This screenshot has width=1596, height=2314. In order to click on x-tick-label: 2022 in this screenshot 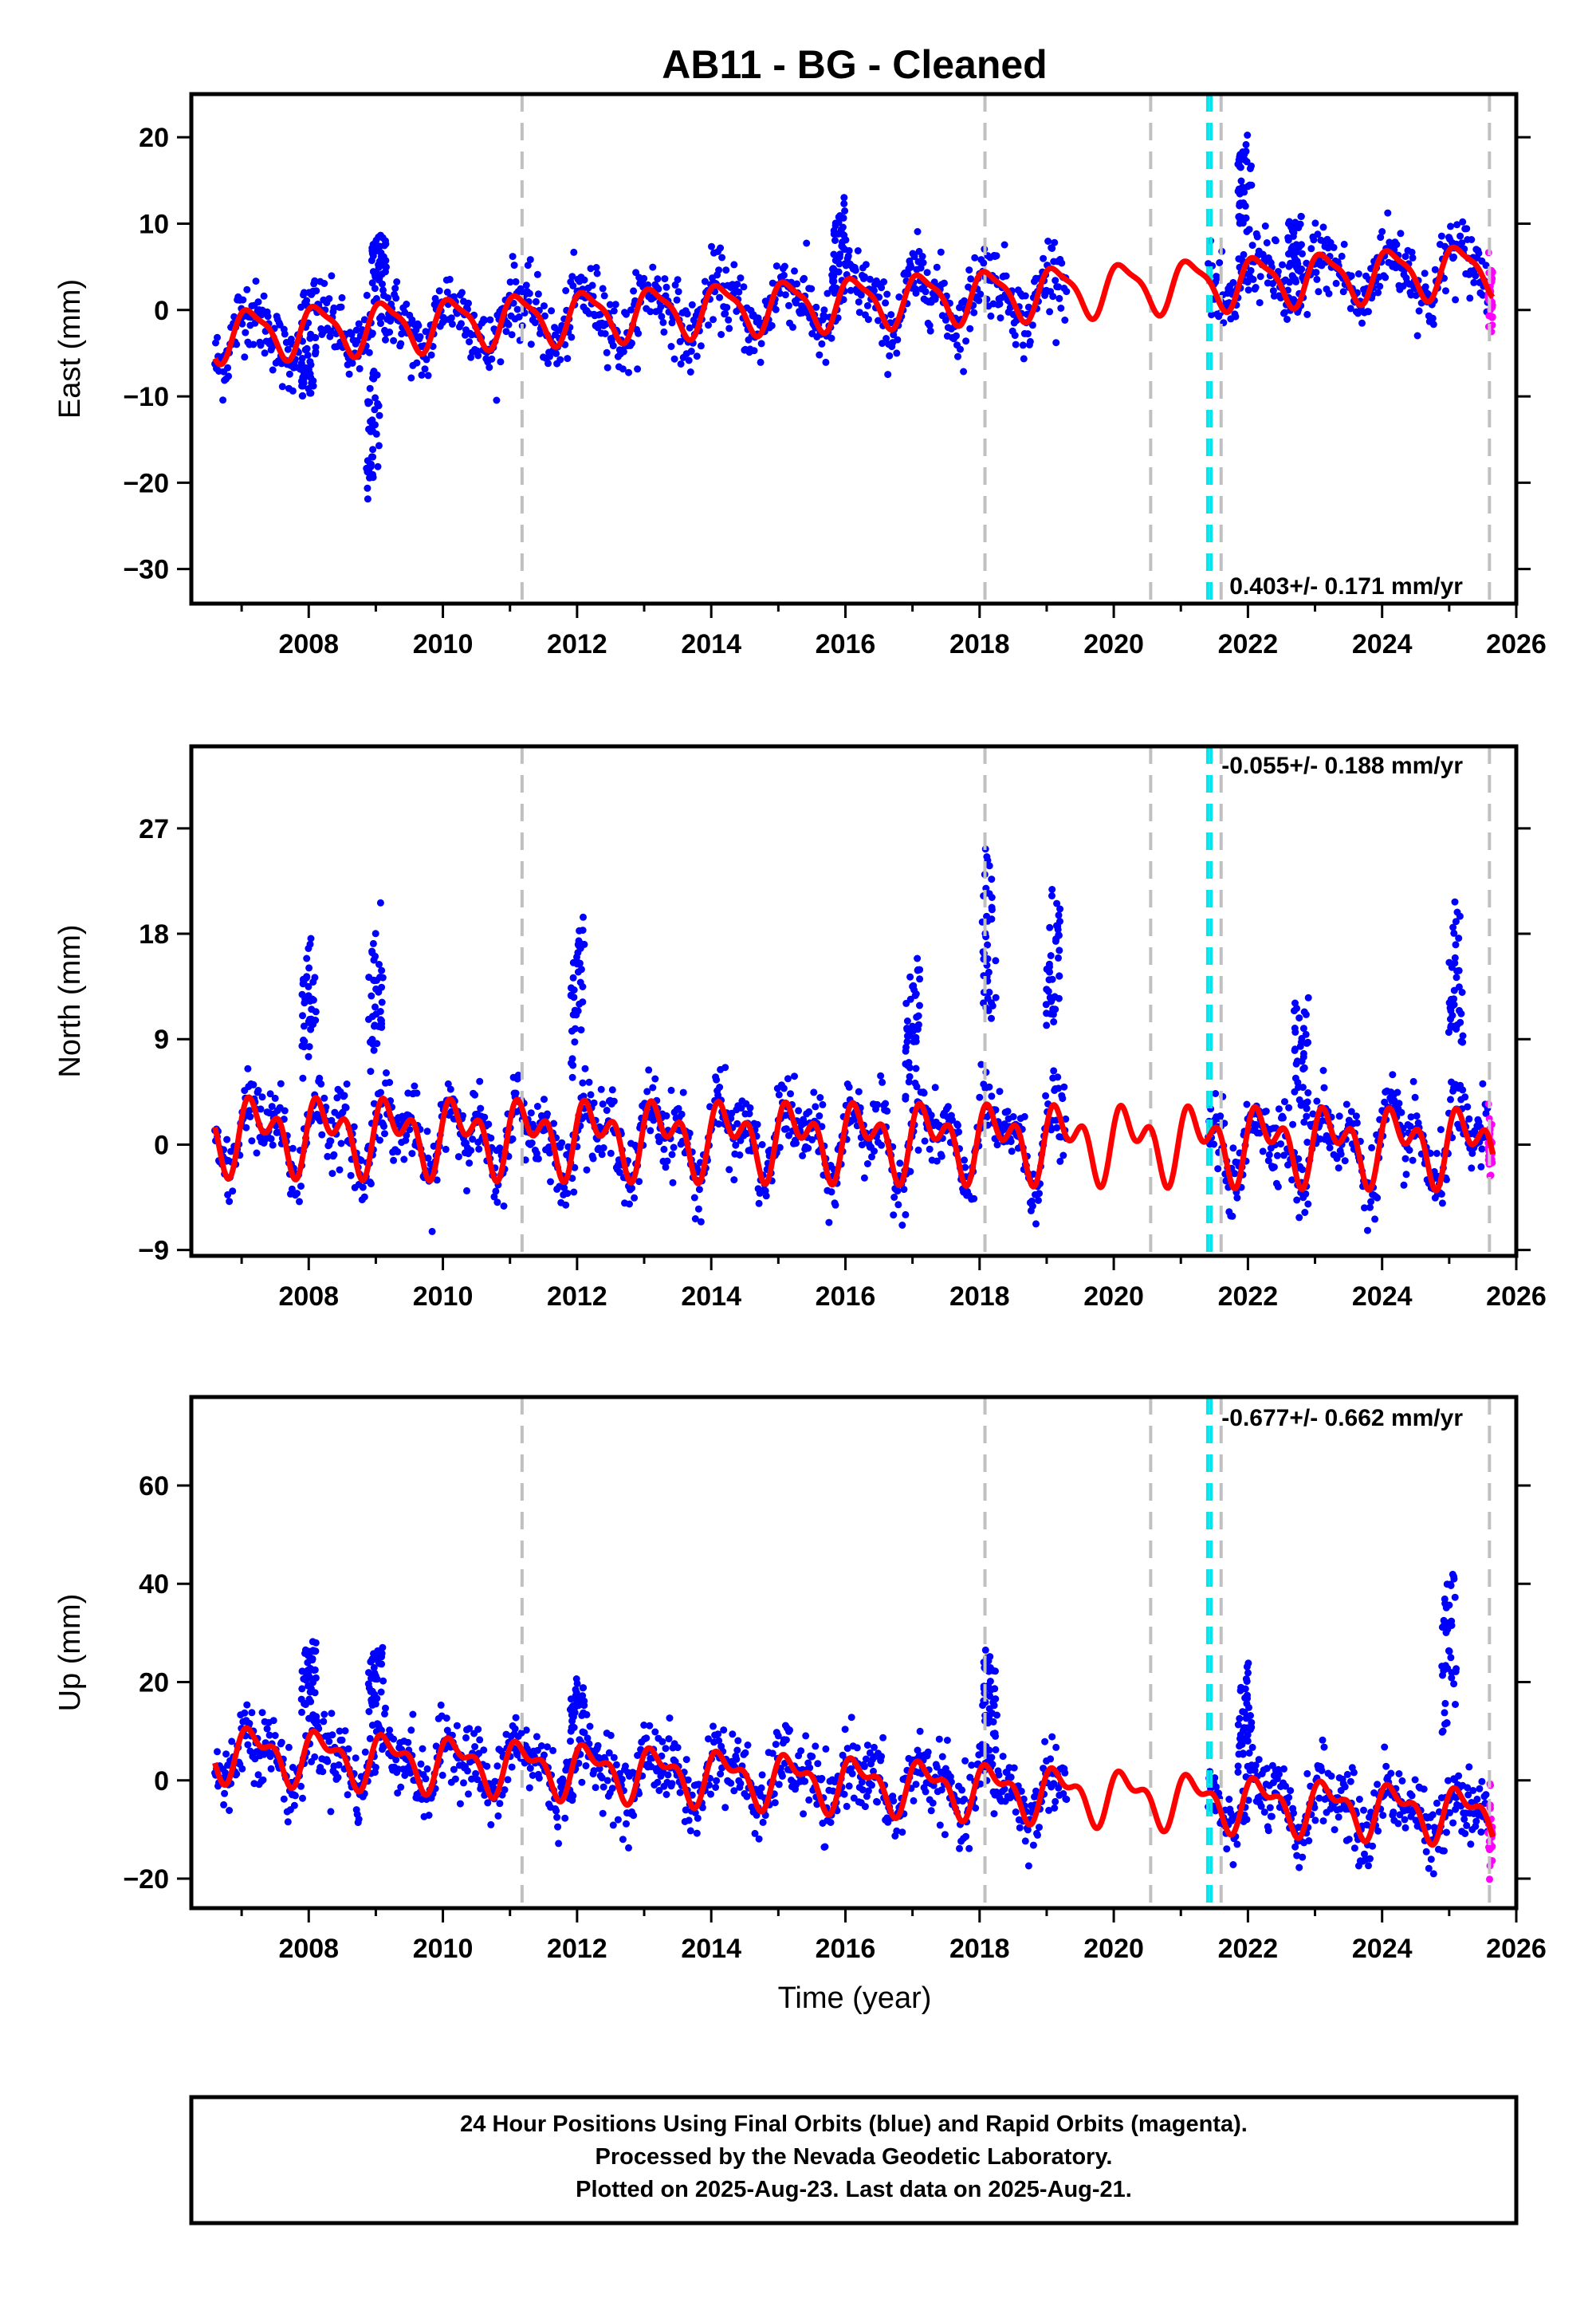, I will do `click(1248, 644)`.